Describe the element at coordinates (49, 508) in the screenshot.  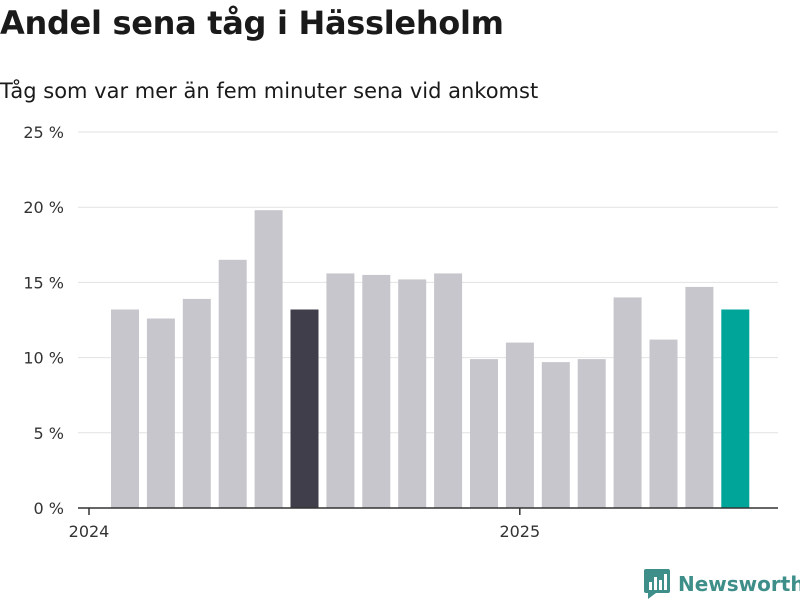
I see `y-tick-label: 0 %` at that location.